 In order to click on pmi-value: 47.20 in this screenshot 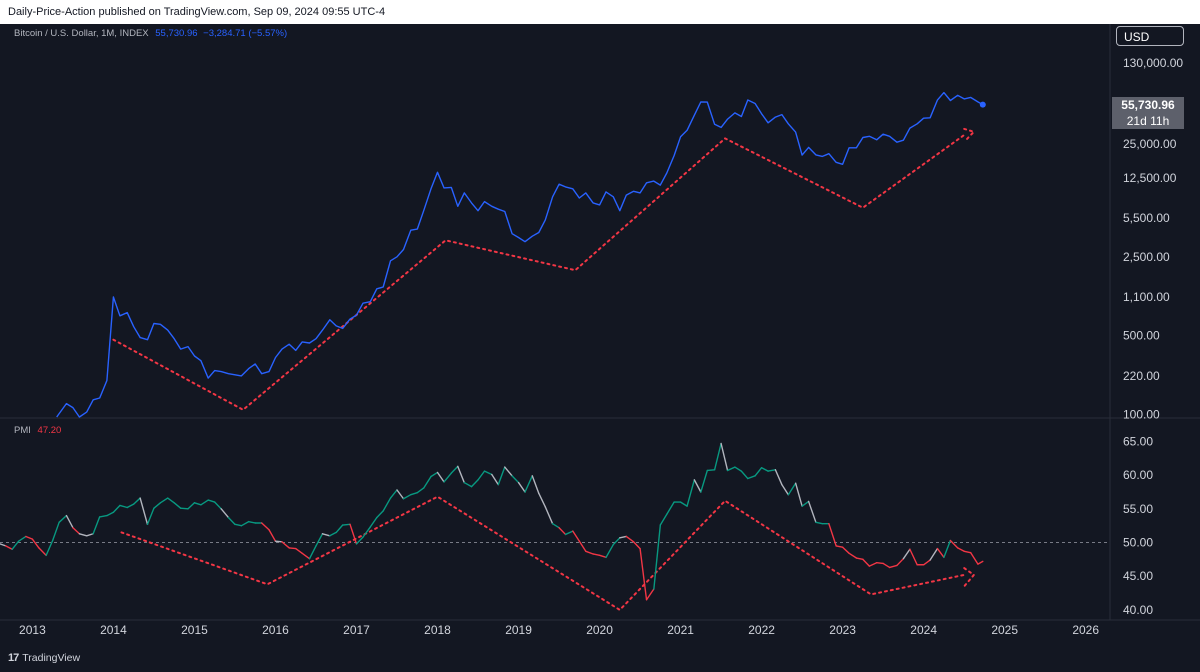, I will do `click(49, 430)`.